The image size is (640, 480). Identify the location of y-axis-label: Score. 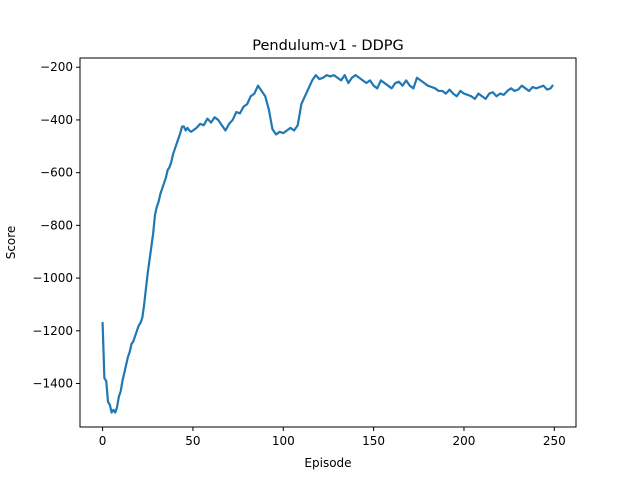
(11, 243).